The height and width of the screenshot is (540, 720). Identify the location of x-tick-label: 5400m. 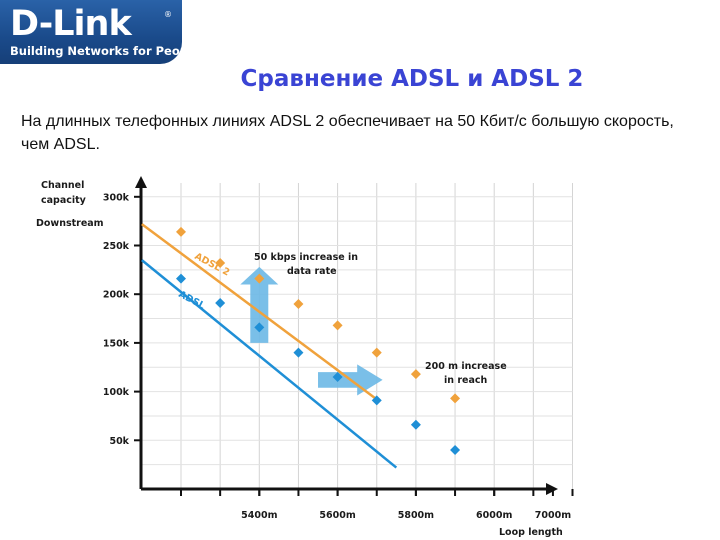
(259, 515).